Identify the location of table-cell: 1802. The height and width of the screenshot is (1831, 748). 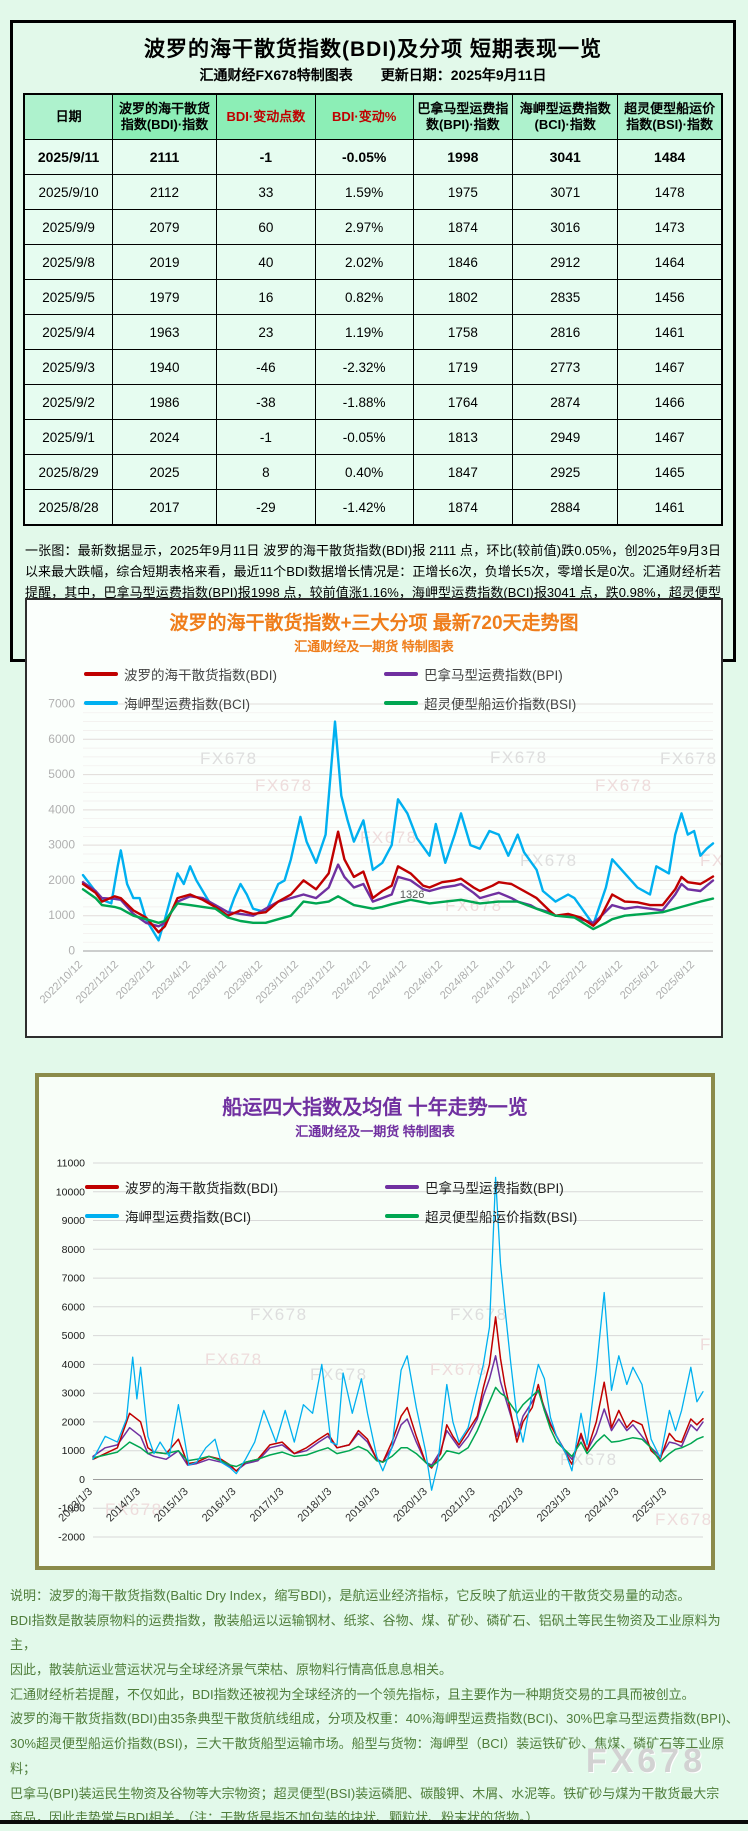
(463, 297).